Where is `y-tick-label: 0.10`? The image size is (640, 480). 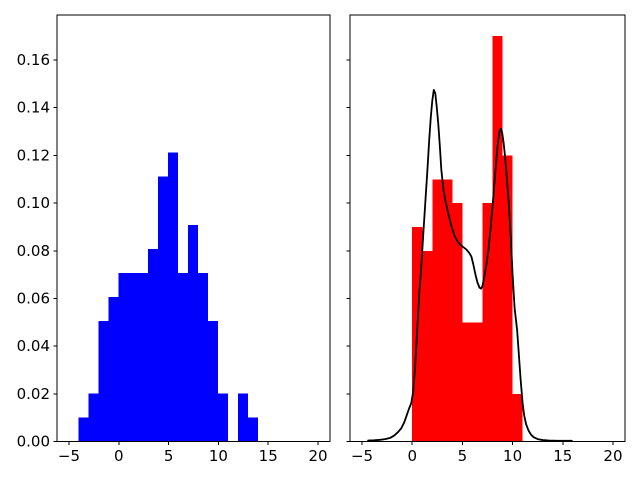 y-tick-label: 0.10 is located at coordinates (33, 203).